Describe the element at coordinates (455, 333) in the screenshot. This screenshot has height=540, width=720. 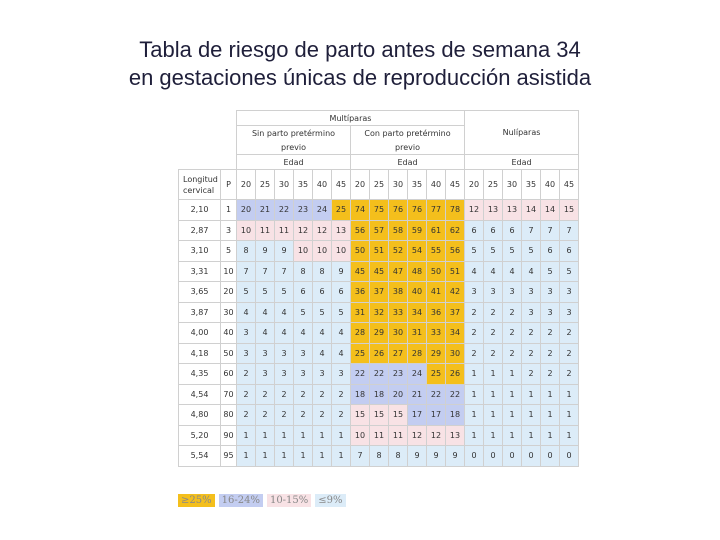
I see `risk-value-cell: 34` at that location.